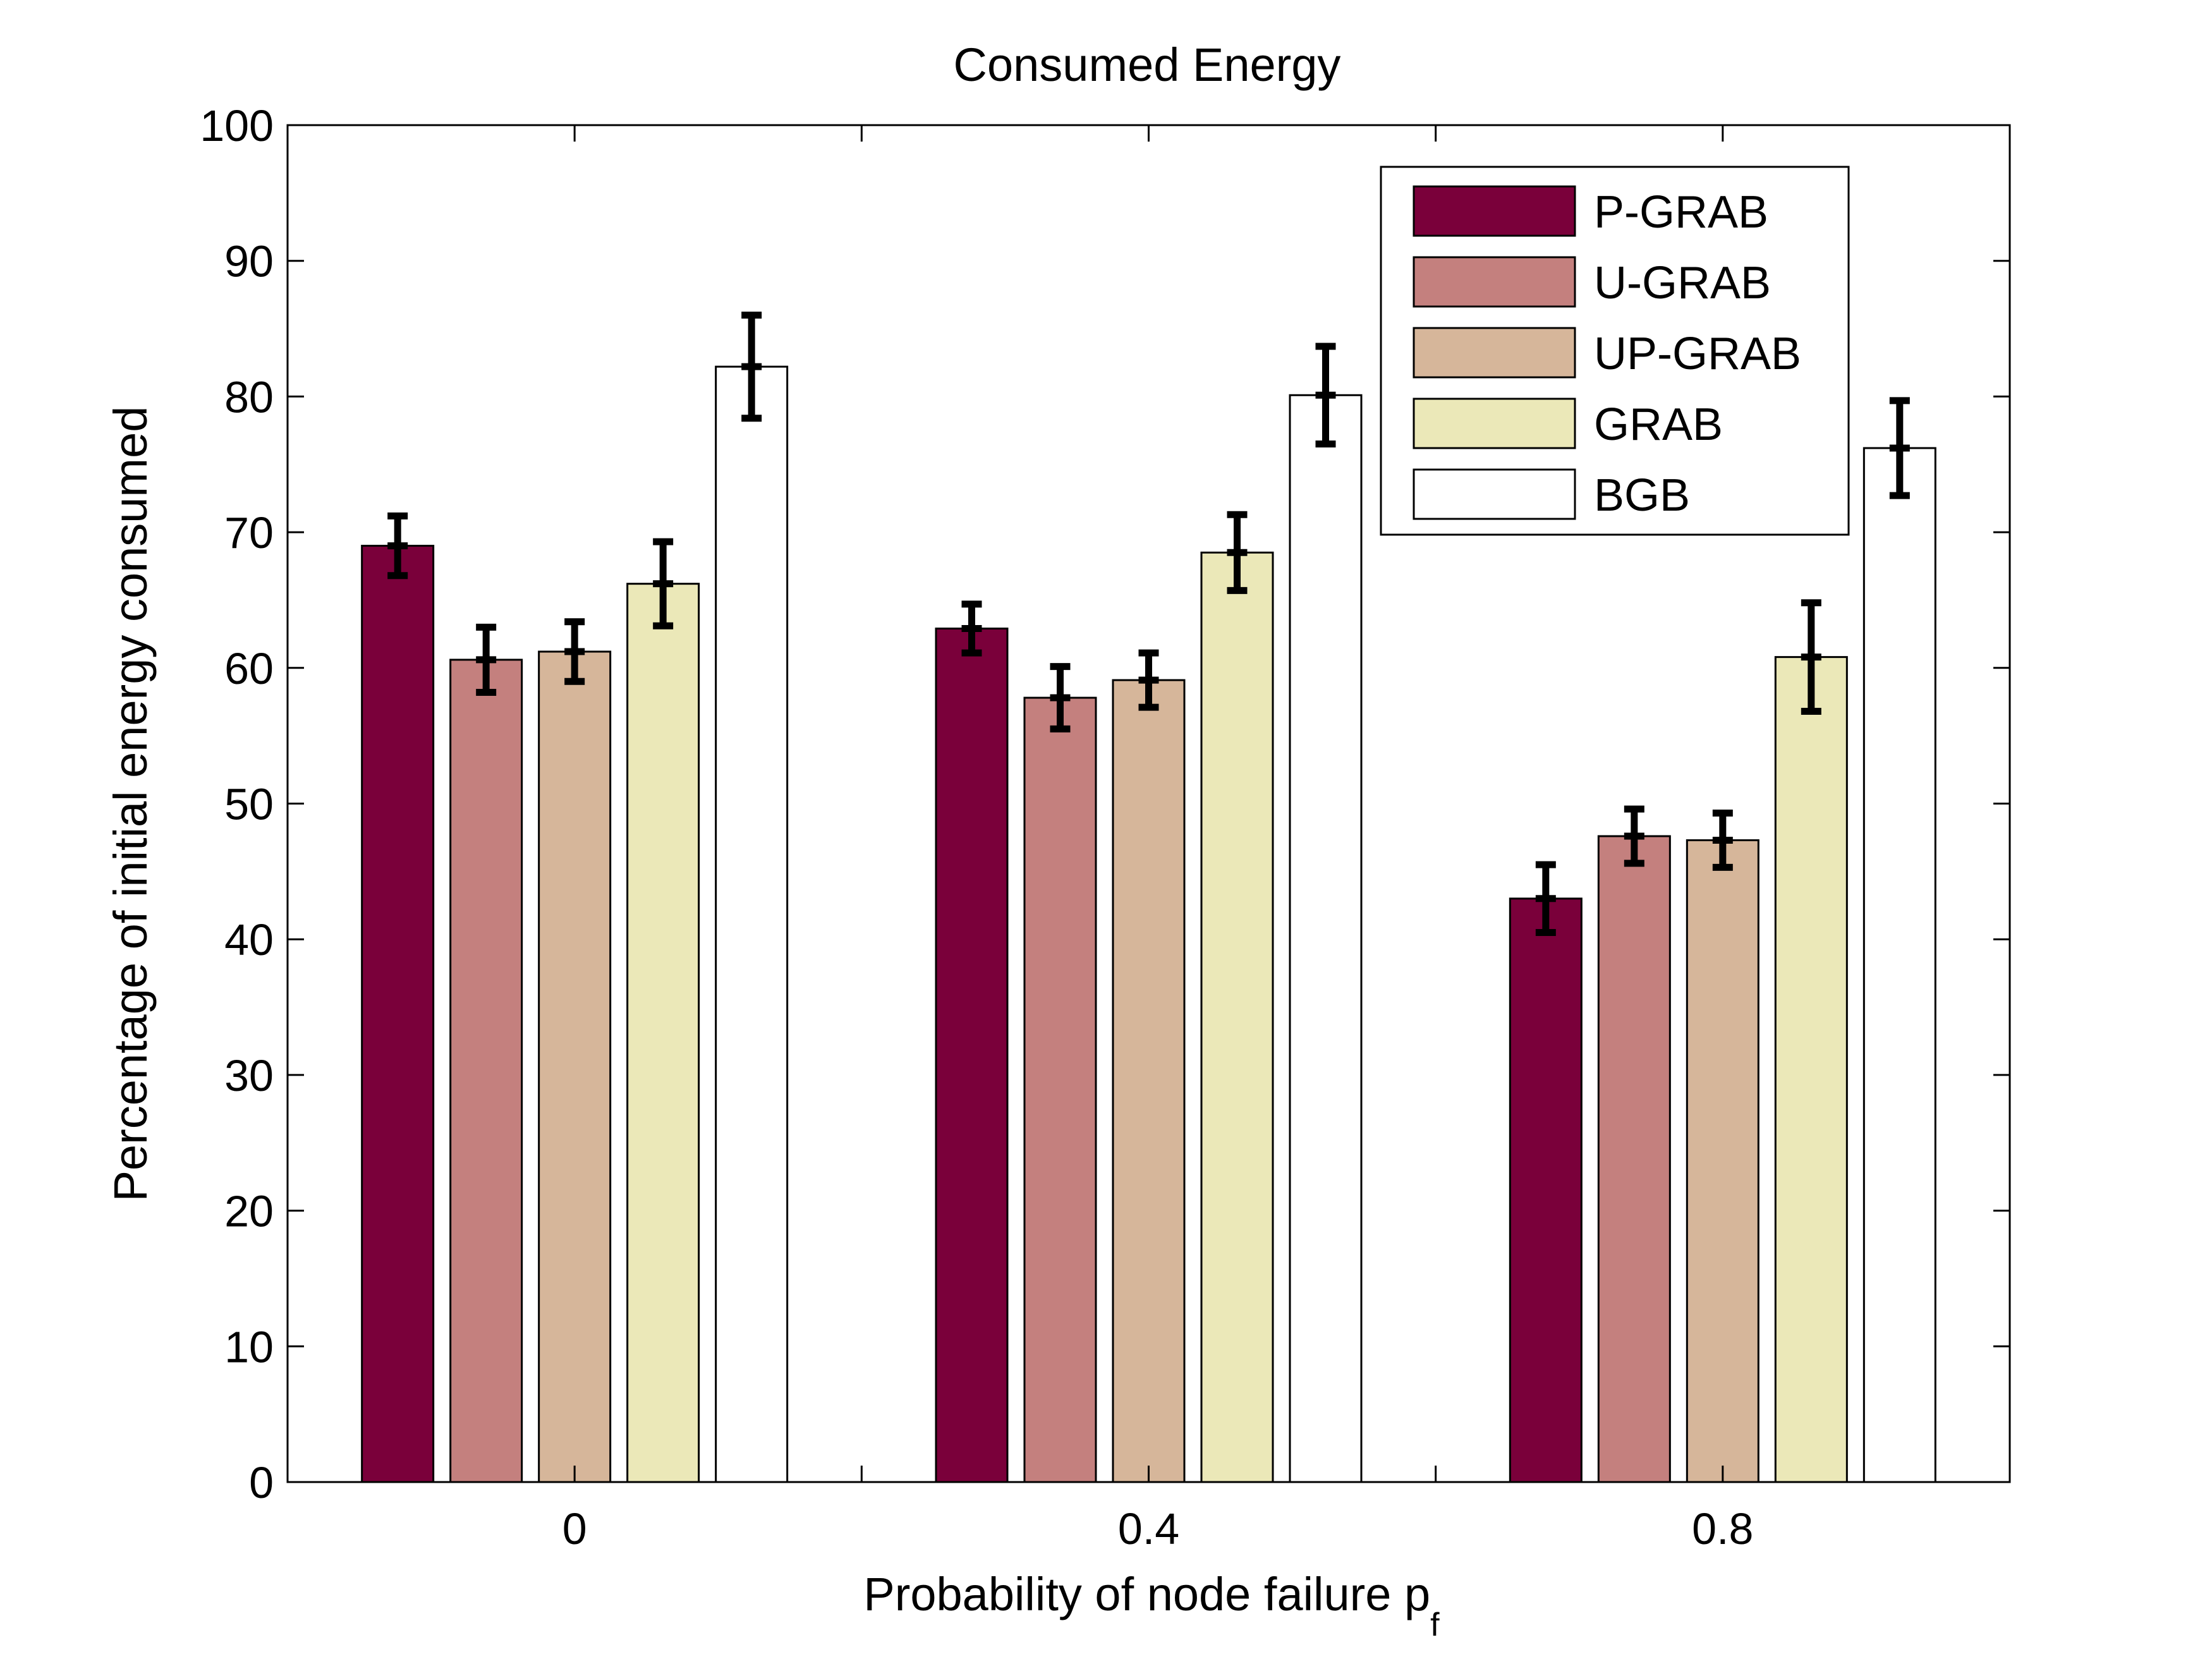  What do you see at coordinates (261, 1482) in the screenshot?
I see `y-tick-label-0: 0` at bounding box center [261, 1482].